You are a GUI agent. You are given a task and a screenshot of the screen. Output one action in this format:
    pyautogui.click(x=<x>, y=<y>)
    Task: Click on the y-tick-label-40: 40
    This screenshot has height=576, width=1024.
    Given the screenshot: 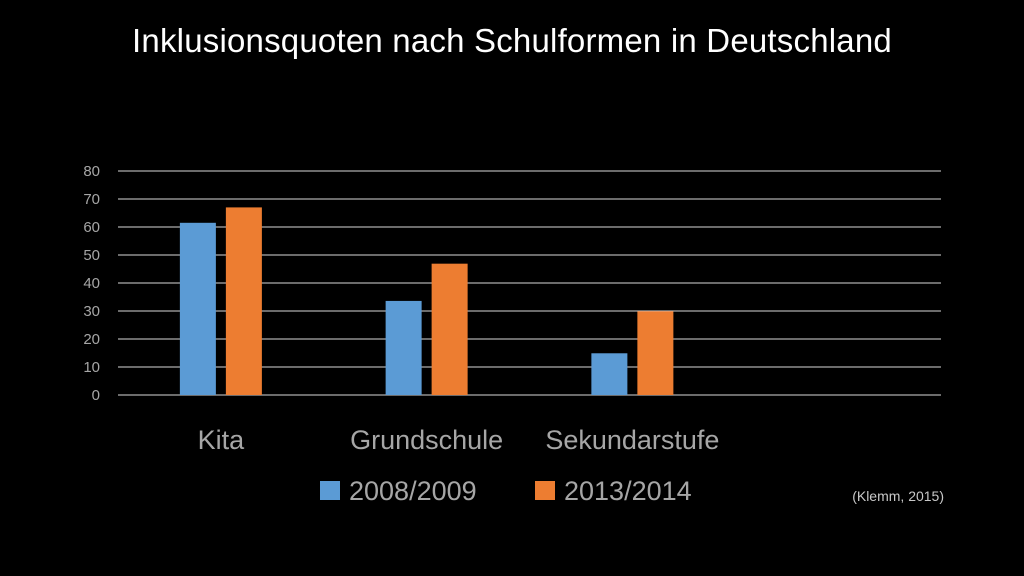 What is the action you would take?
    pyautogui.click(x=91, y=283)
    